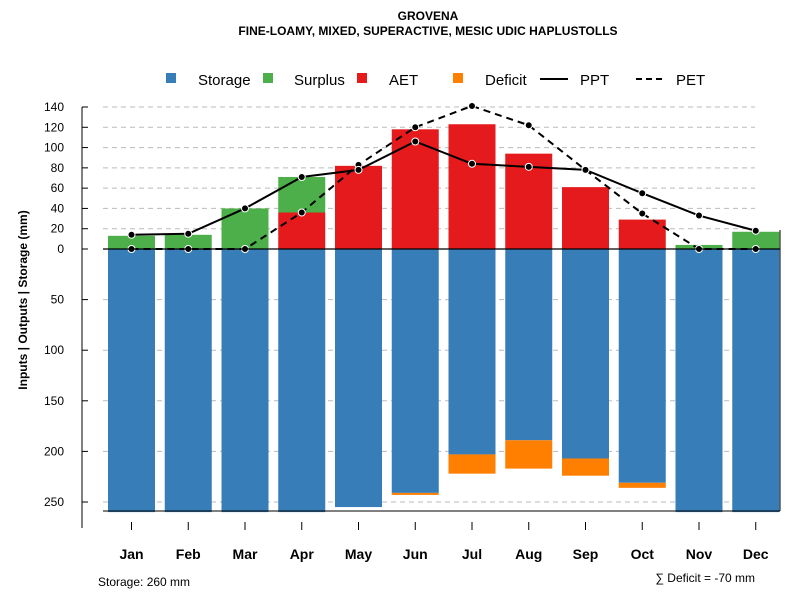  What do you see at coordinates (224, 80) in the screenshot?
I see `legend-storage-label: Storage` at bounding box center [224, 80].